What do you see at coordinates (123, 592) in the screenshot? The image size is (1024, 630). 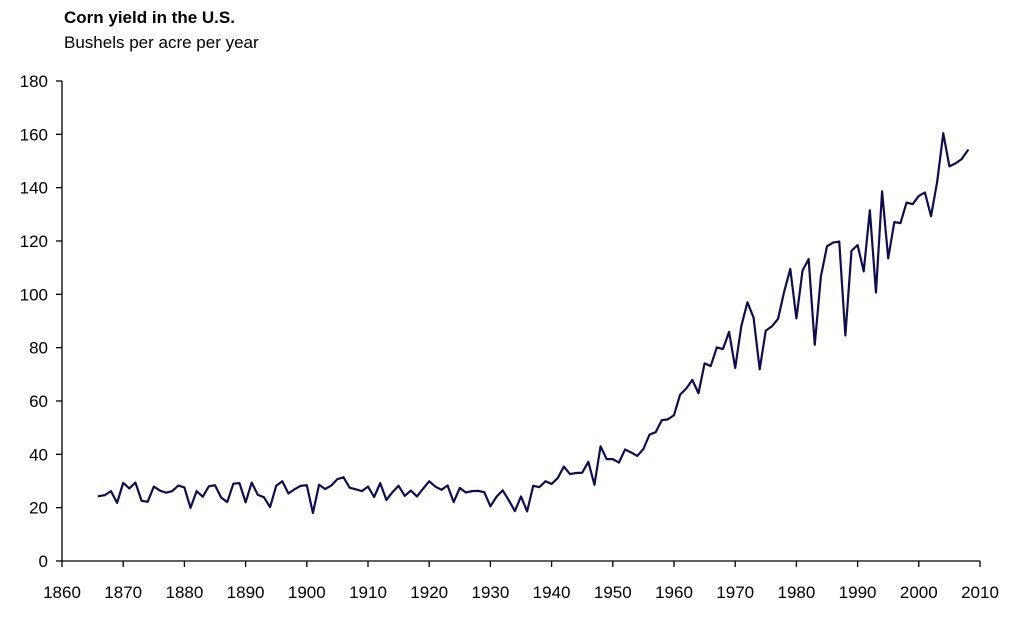 I see `x-tick-label: 1870` at bounding box center [123, 592].